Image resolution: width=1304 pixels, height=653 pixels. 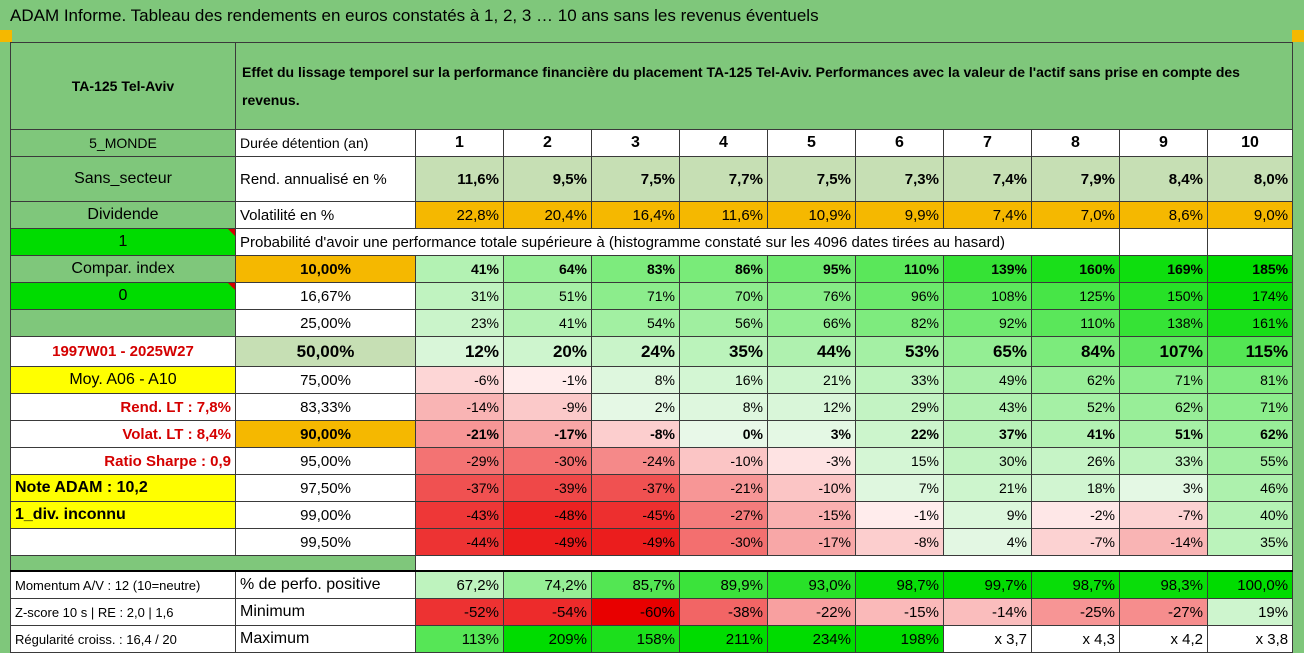 I want to click on percentile-value: 65%, so click(x=987, y=351).